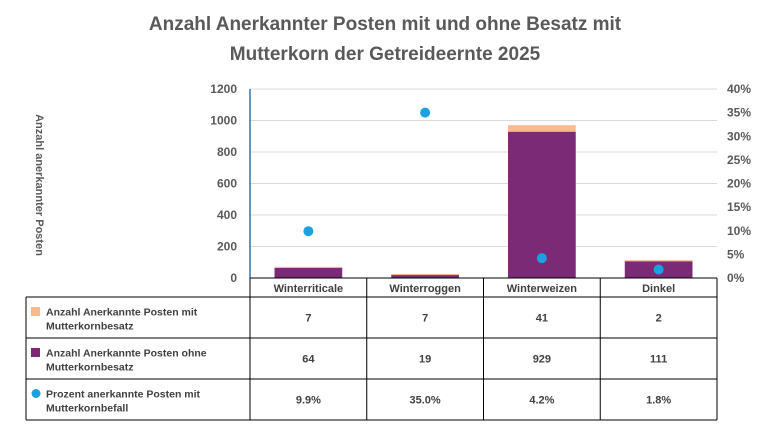 The image size is (769, 434). Describe the element at coordinates (425, 401) in the screenshot. I see `table-cell-value: 35.0%` at that location.